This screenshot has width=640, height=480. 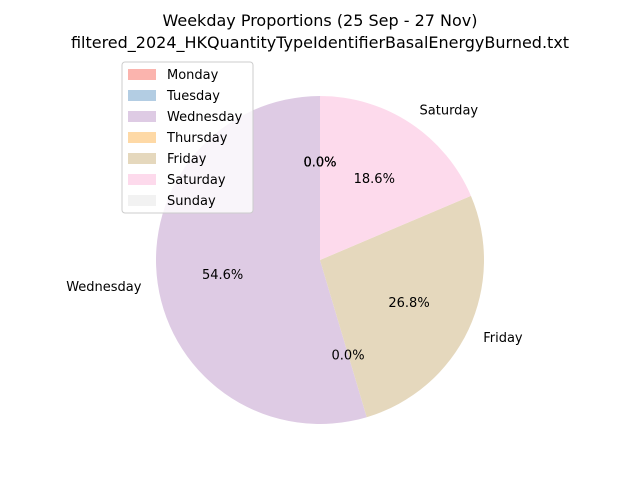 I want to click on legend-swatch-tuesday, so click(x=142, y=95).